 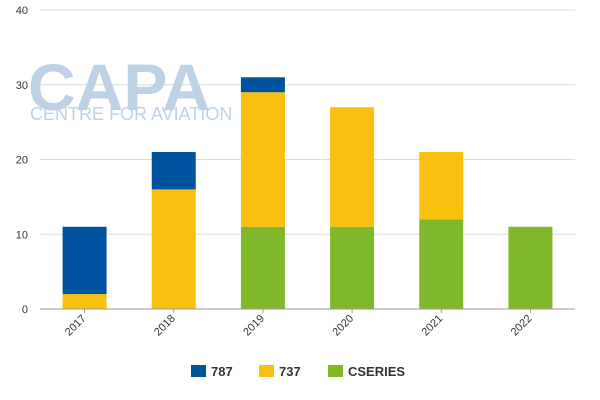 I want to click on x-tick-label-2021: 2021, so click(x=433, y=326).